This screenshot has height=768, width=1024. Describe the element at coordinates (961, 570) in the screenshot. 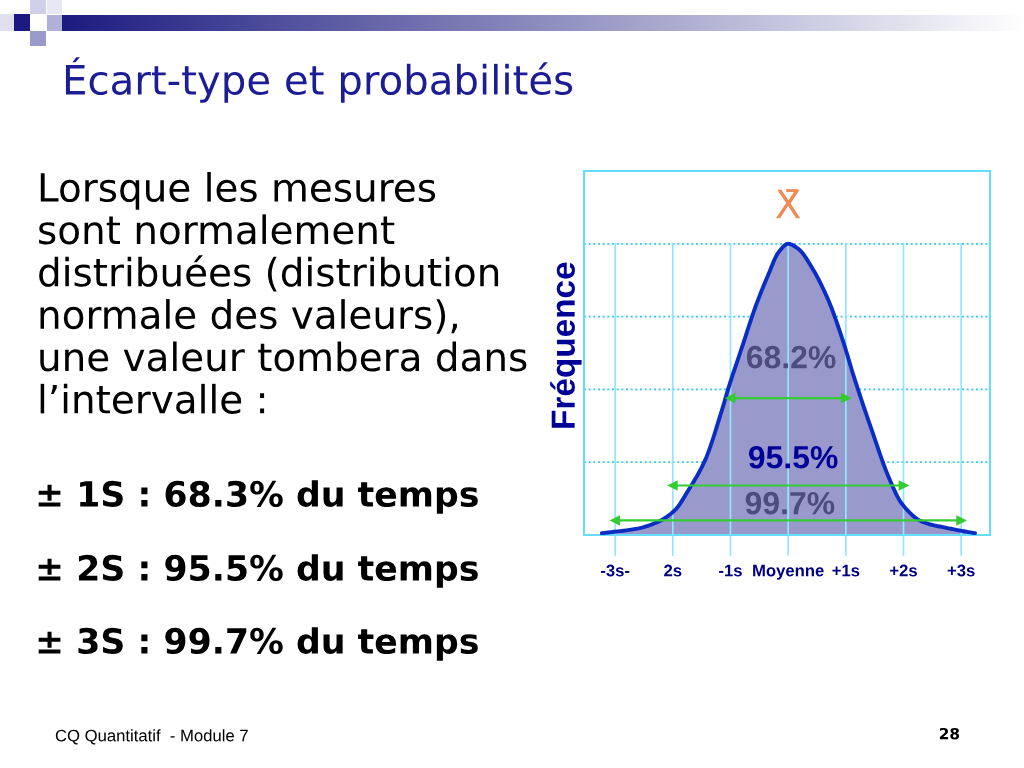

I see `x-tick-label: +3s` at that location.